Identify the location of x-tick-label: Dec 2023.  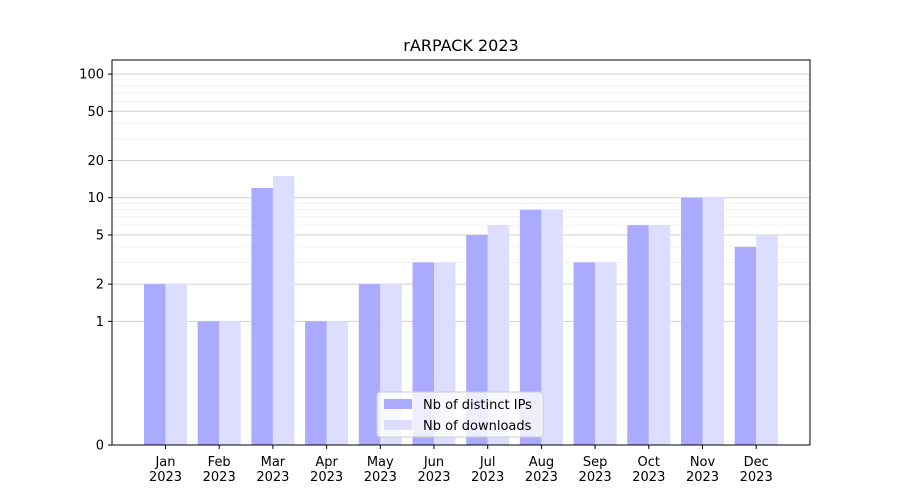
(756, 470).